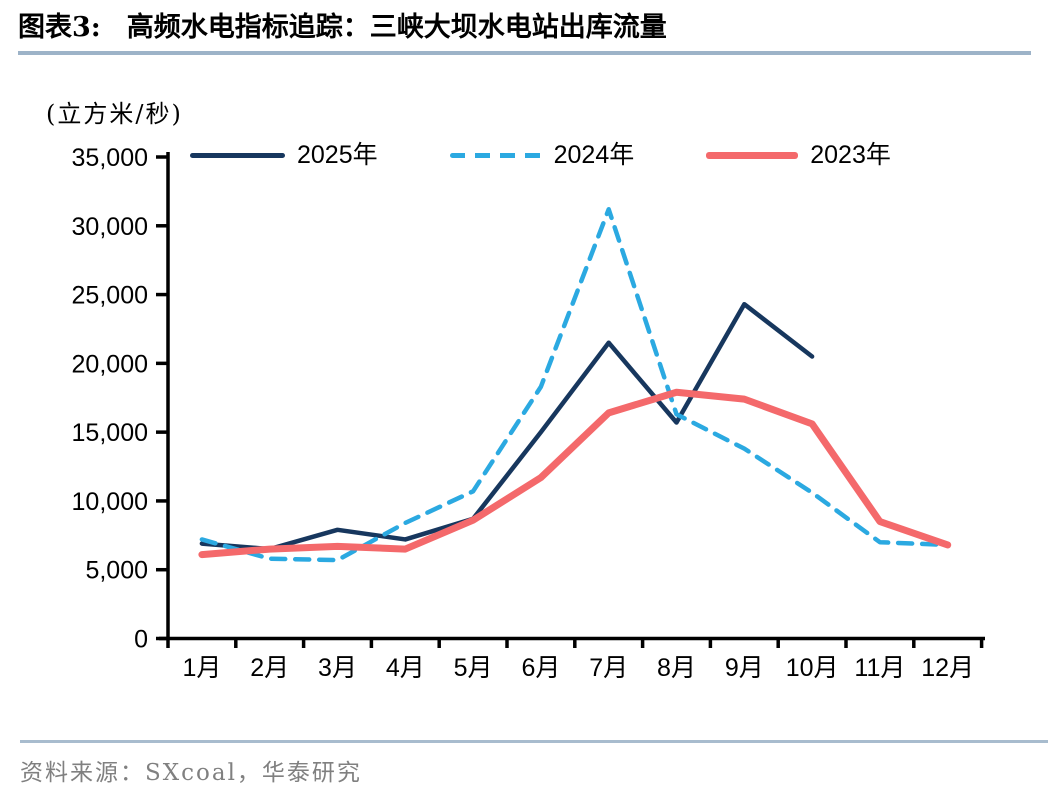  I want to click on x-tick-label: 4月, so click(405, 668).